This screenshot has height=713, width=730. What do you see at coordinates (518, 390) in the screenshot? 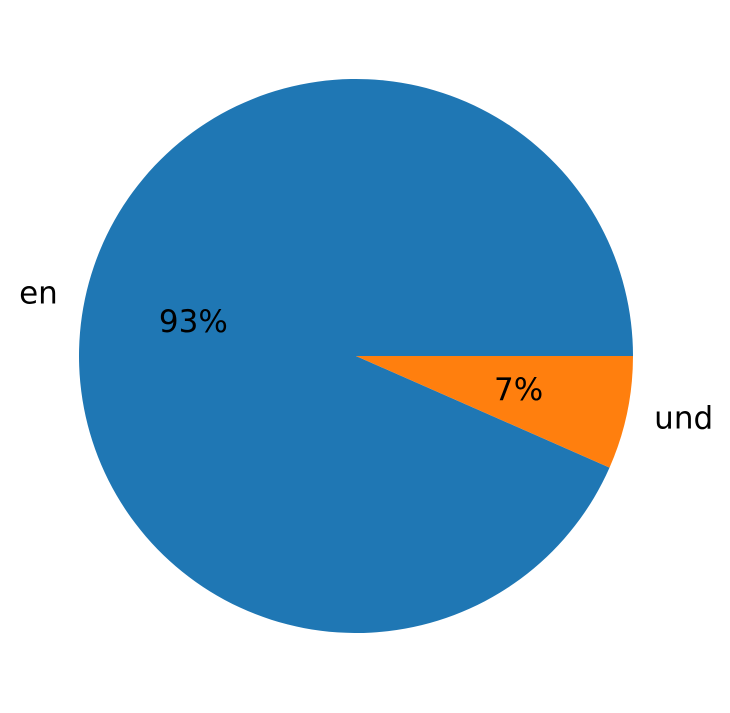
I see `slice-pct-und: 7%` at bounding box center [518, 390].